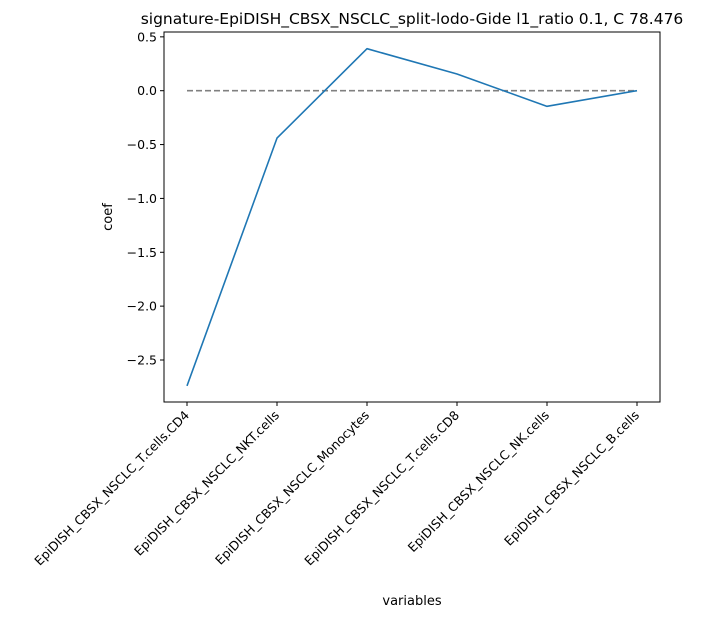 This screenshot has height=618, width=712. I want to click on y-tick-label: 0.5, so click(147, 36).